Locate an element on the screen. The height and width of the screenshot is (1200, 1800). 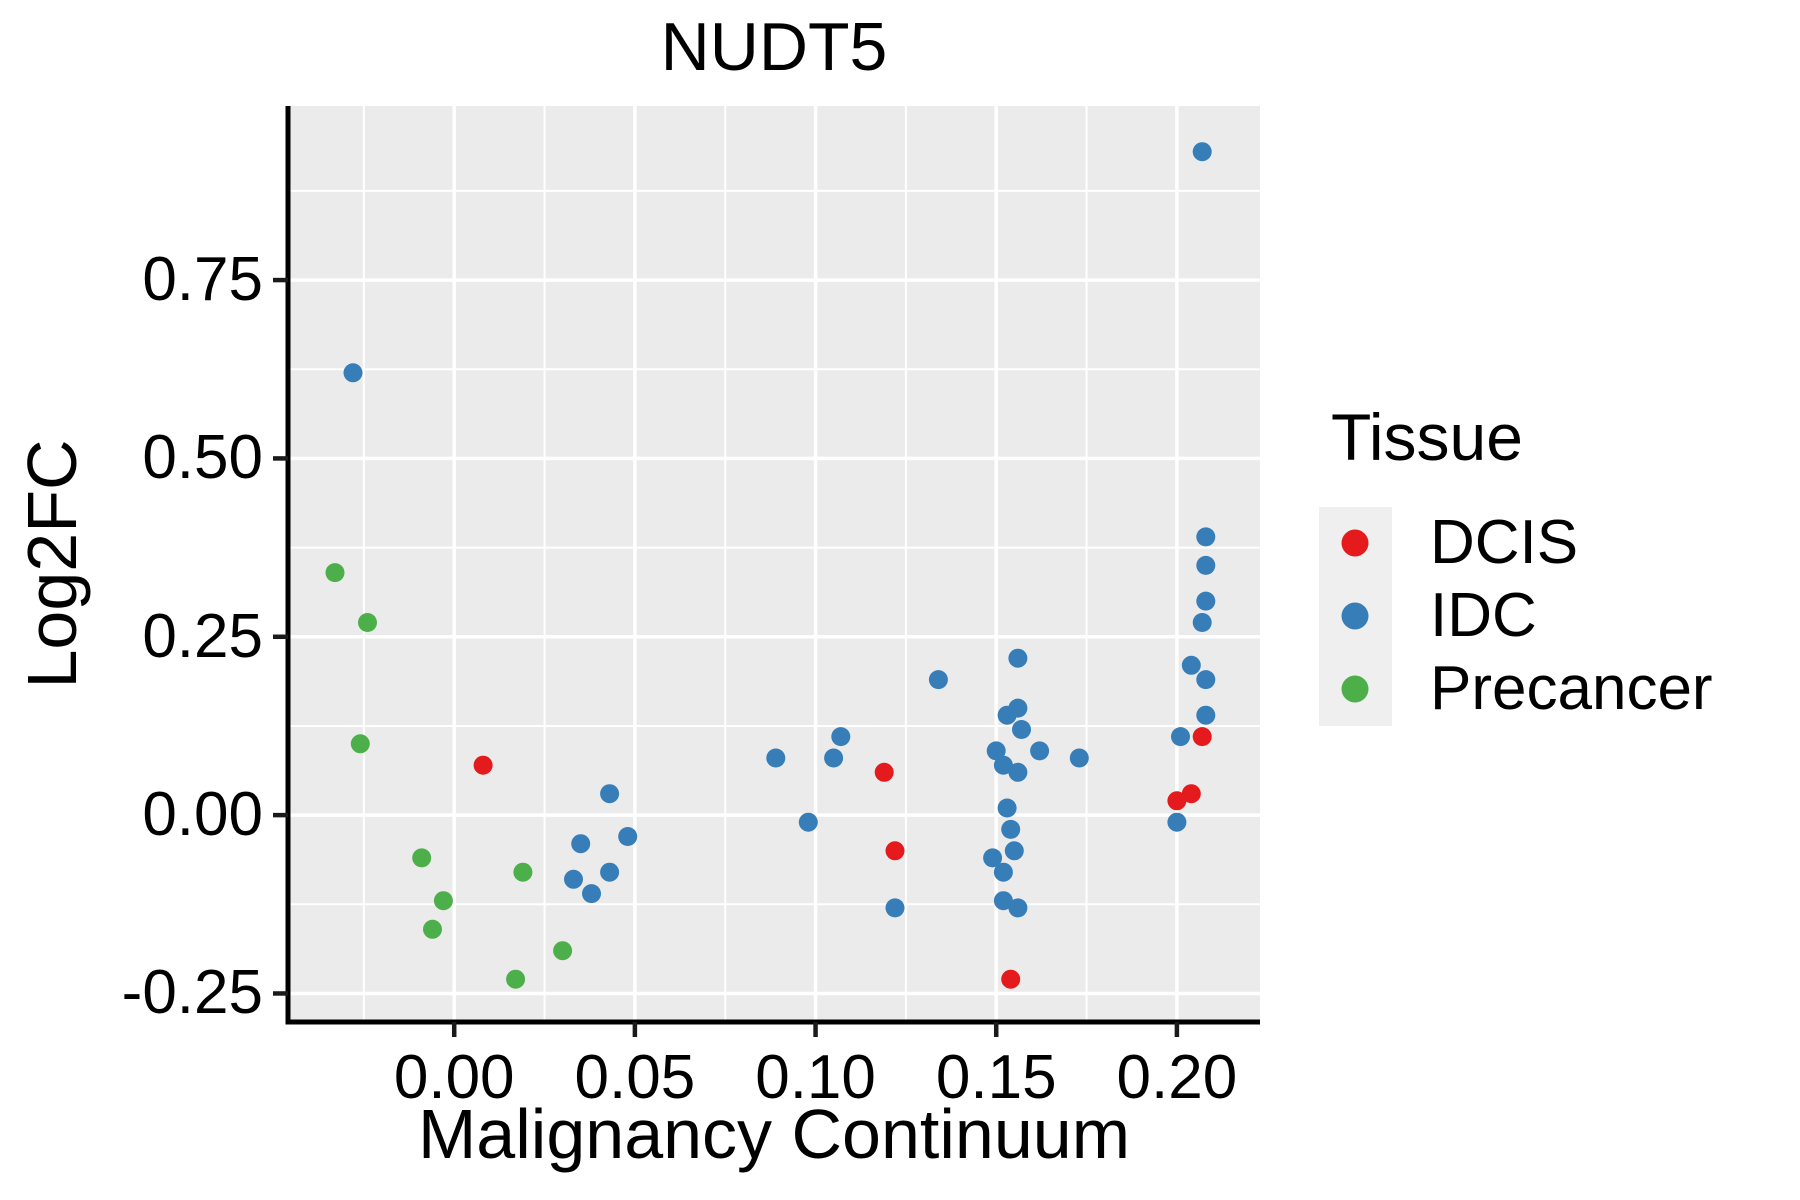
x-tick-label: 0.00 is located at coordinates (454, 1077).